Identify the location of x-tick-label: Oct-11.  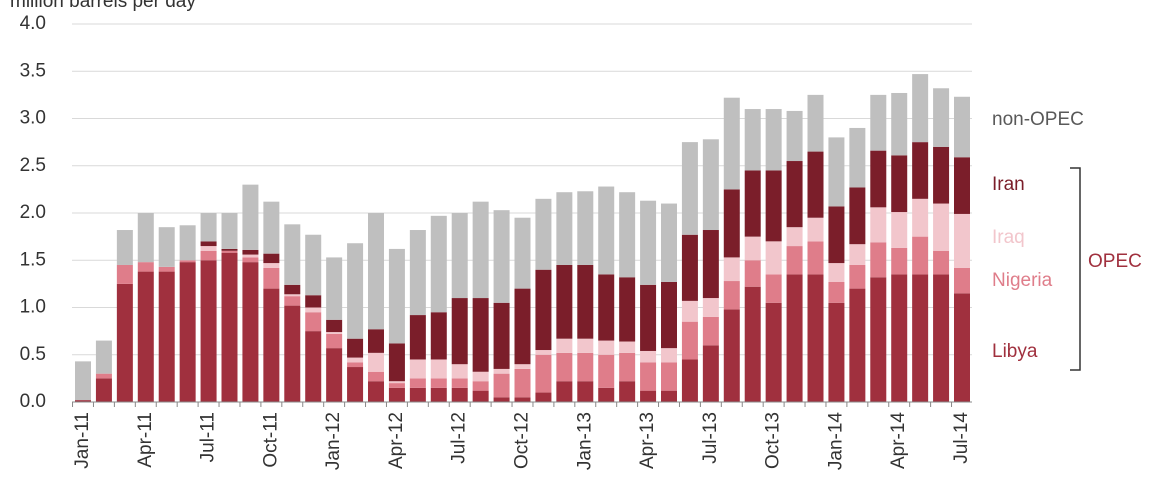
(270, 440).